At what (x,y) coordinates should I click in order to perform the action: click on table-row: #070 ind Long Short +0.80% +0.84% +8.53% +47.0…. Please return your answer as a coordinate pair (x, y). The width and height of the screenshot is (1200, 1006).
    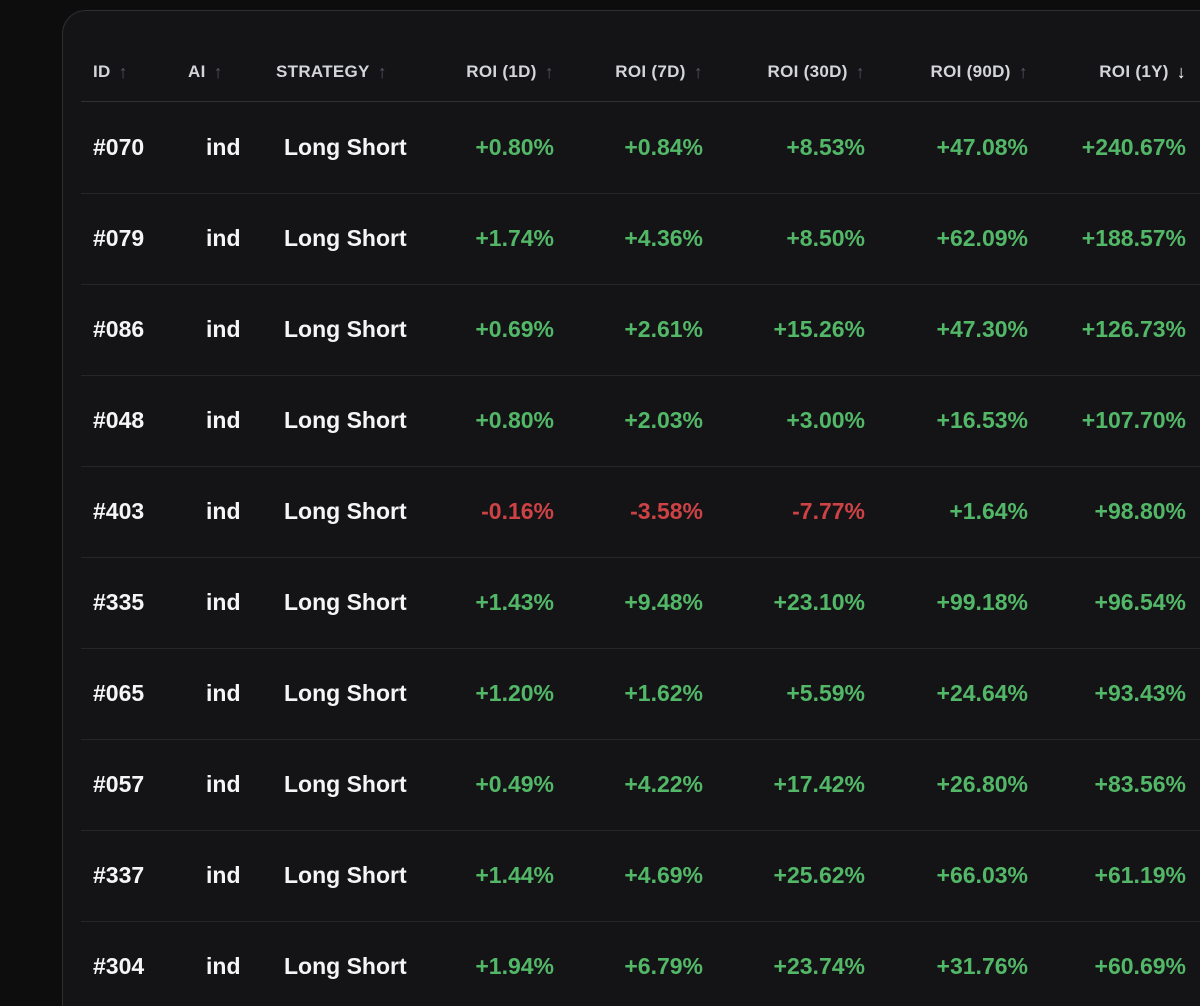
    Looking at the image, I should click on (631, 147).